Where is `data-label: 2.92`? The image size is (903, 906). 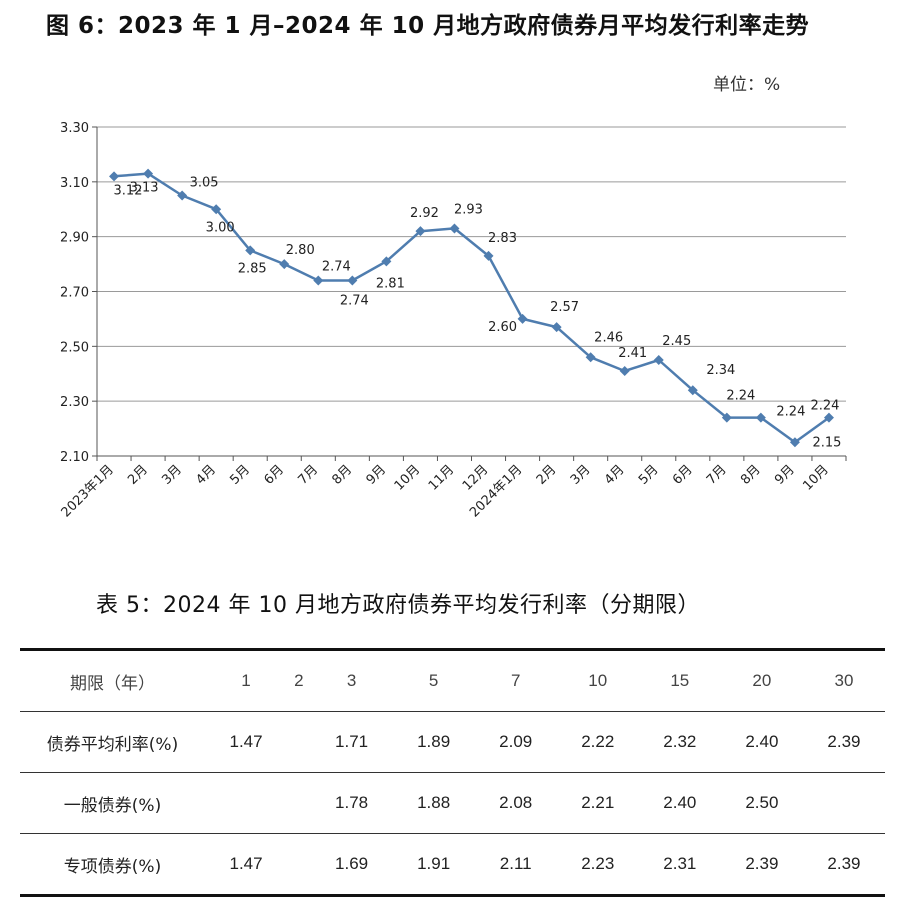 data-label: 2.92 is located at coordinates (424, 213).